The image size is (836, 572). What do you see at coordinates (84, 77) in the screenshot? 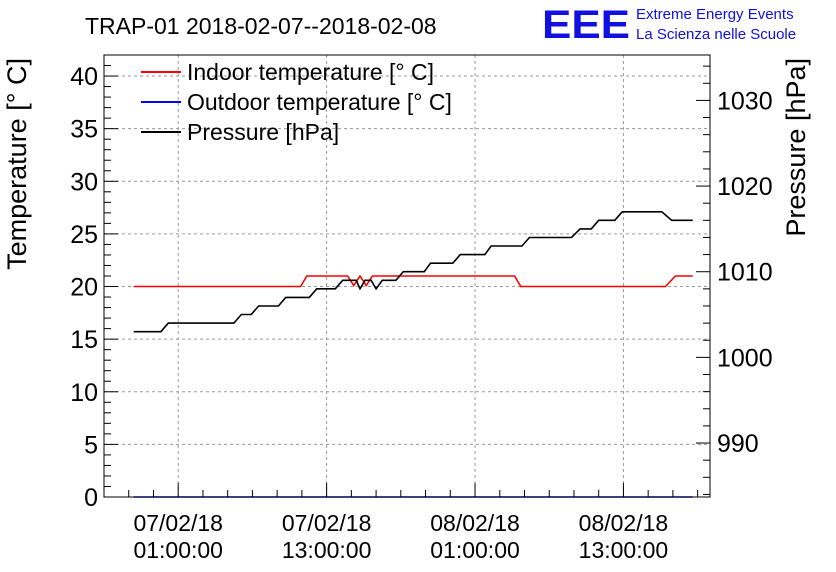
I see `y-tick-label-left: 40` at bounding box center [84, 77].